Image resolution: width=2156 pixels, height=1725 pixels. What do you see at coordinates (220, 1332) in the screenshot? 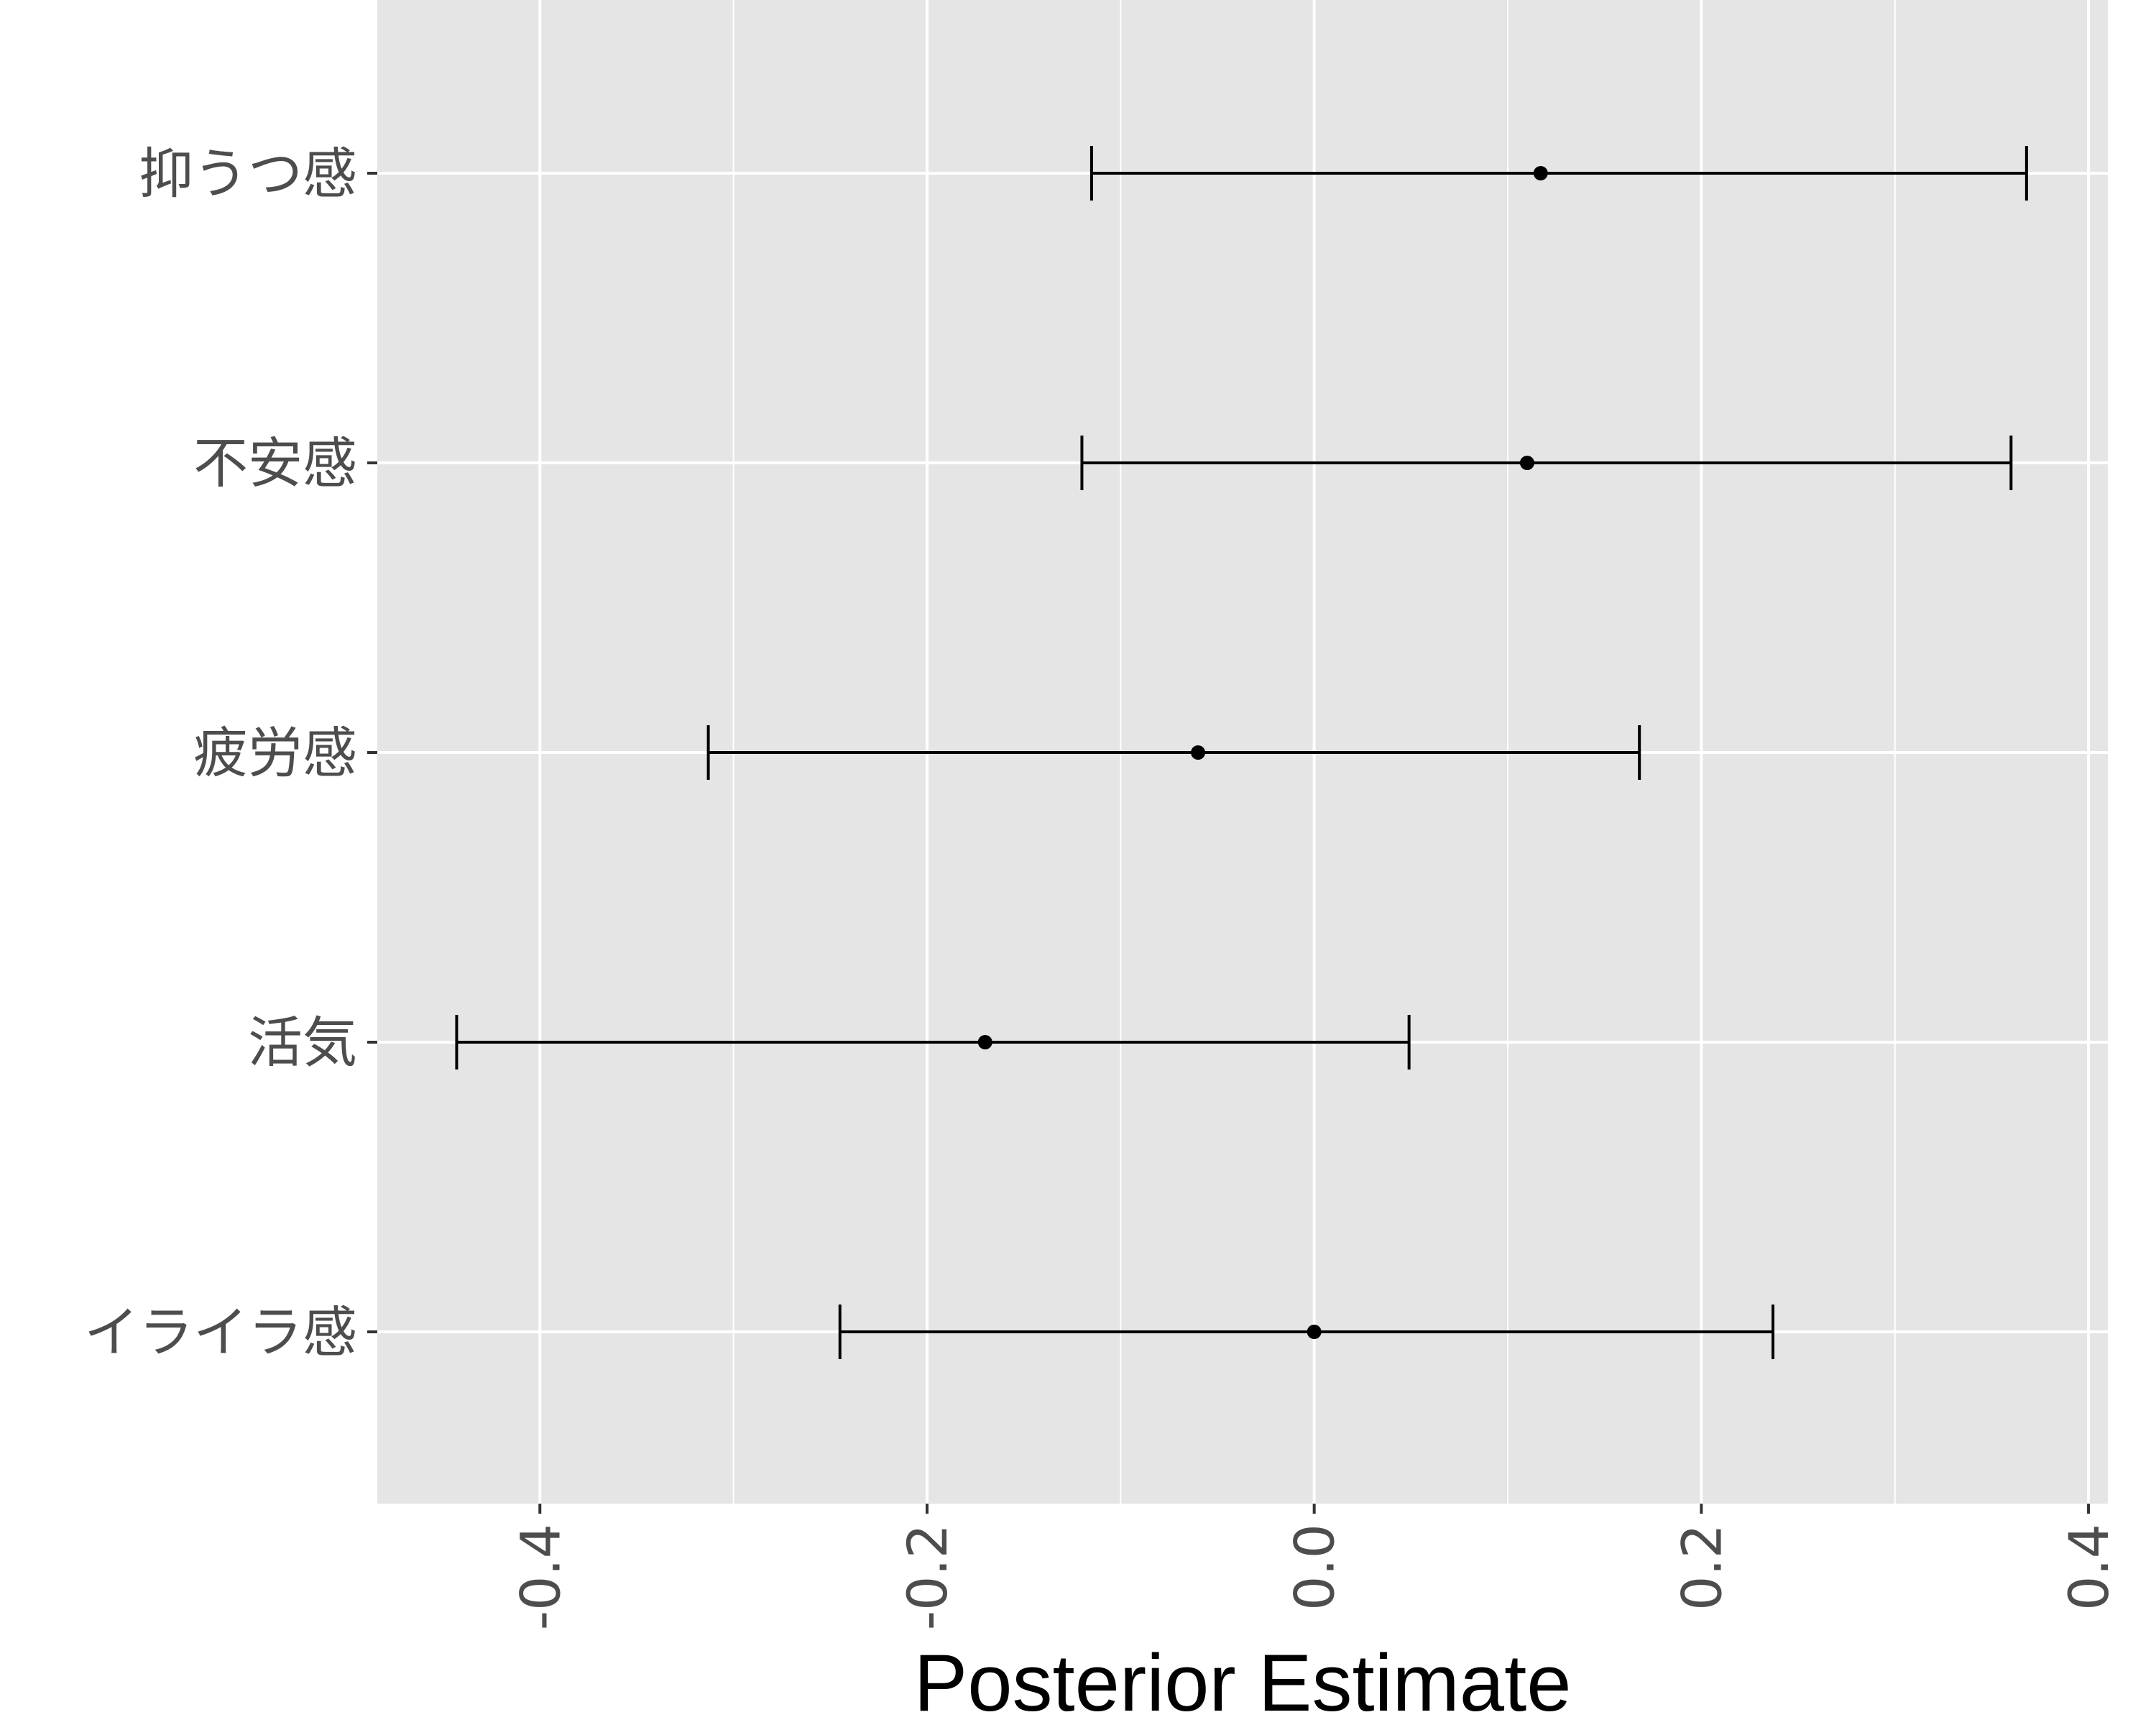
I see `y-tick-label: イライラ感` at bounding box center [220, 1332].